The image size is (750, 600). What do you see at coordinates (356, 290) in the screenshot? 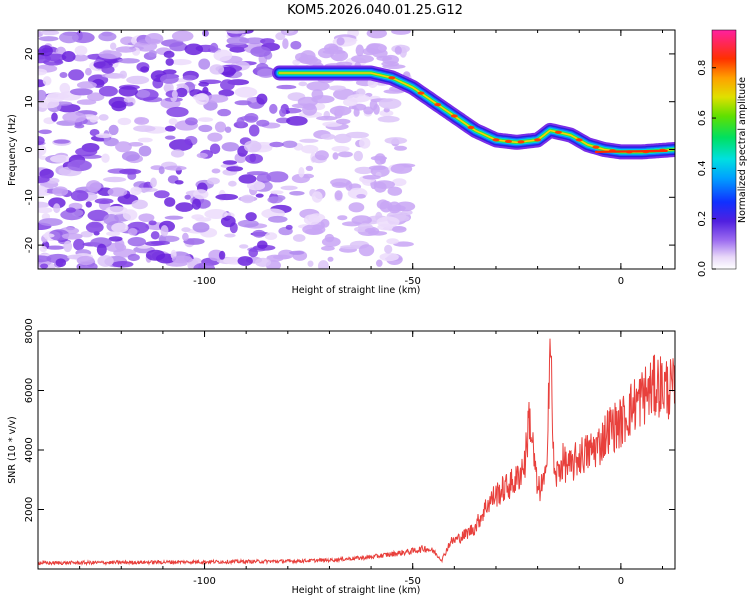
I see `spectrogram-x-label: Height of straight line (km)` at bounding box center [356, 290].